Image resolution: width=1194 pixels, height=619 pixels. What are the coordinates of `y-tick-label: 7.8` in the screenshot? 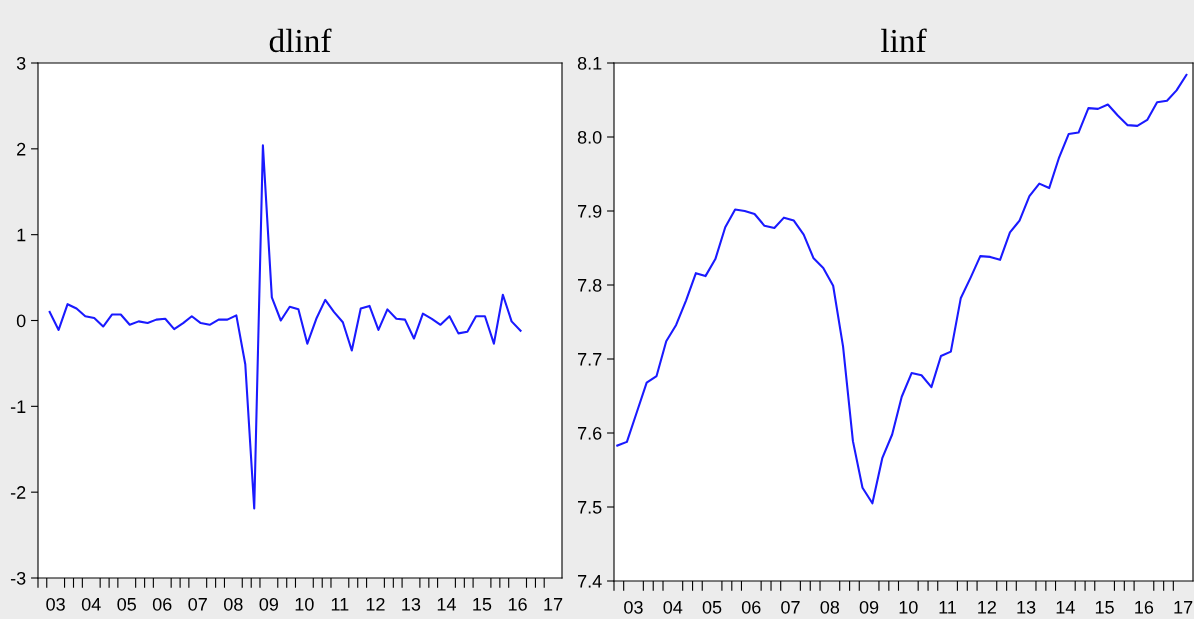 It's located at (590, 285).